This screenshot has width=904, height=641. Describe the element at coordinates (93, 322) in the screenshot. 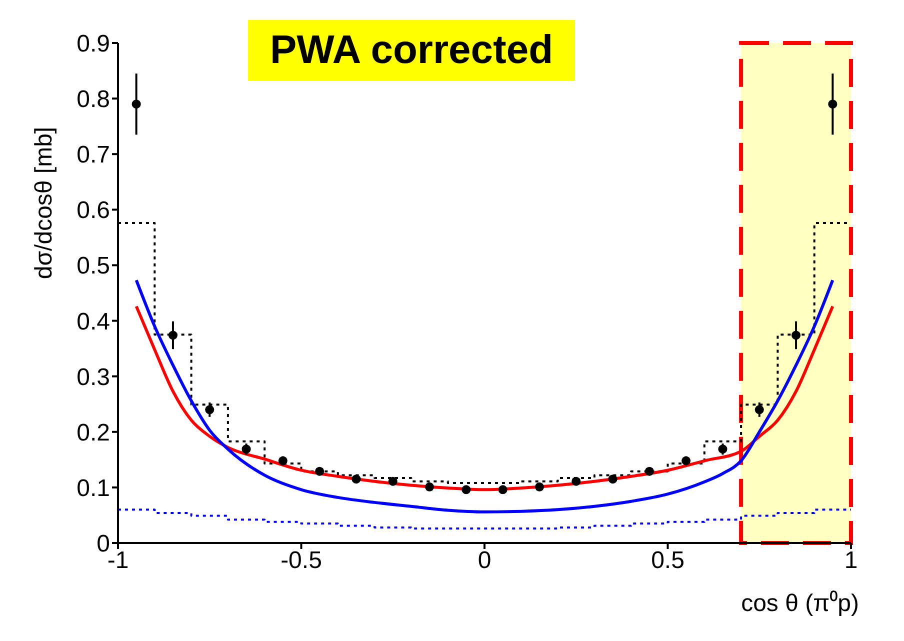

I see `y-tick-label: 0.4` at that location.